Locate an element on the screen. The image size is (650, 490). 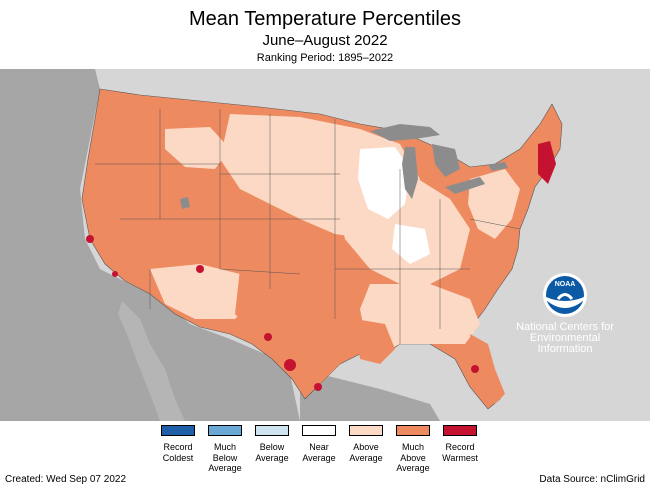
much-above-lower-miss is located at coordinates (375, 341).